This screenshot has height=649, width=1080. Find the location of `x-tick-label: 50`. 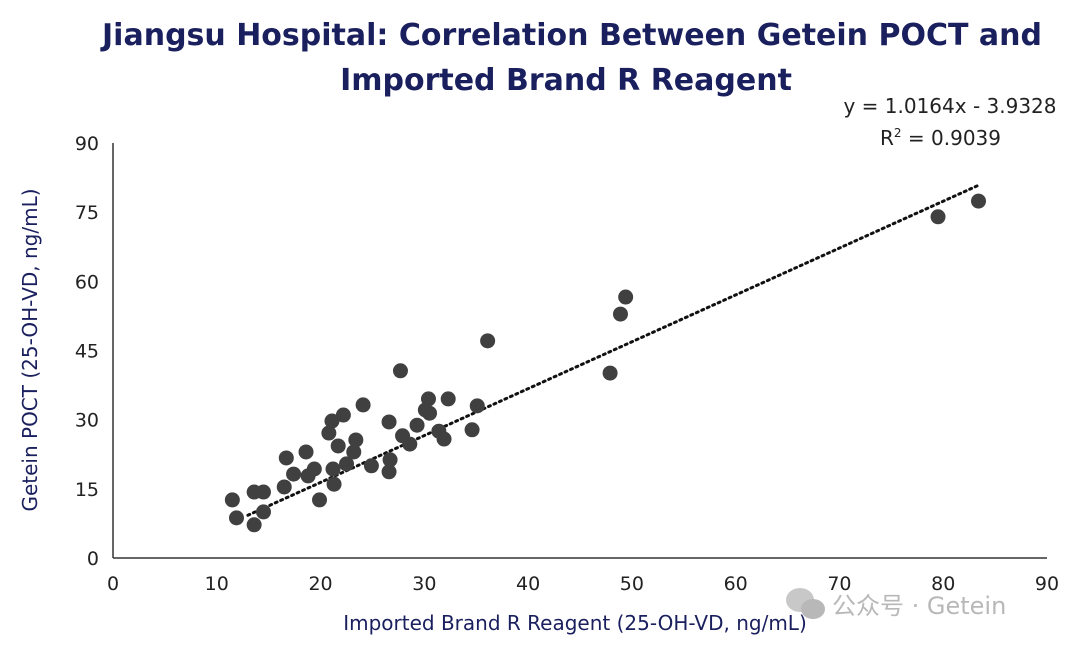

x-tick-label: 50 is located at coordinates (632, 584).